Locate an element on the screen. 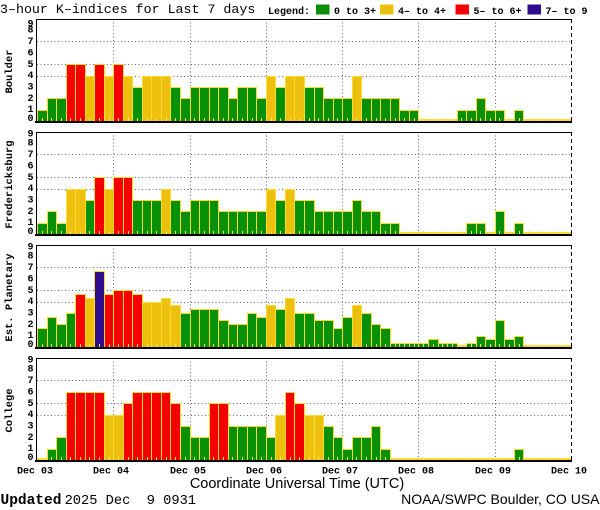  svg-text: Dec 07 is located at coordinates (340, 472).